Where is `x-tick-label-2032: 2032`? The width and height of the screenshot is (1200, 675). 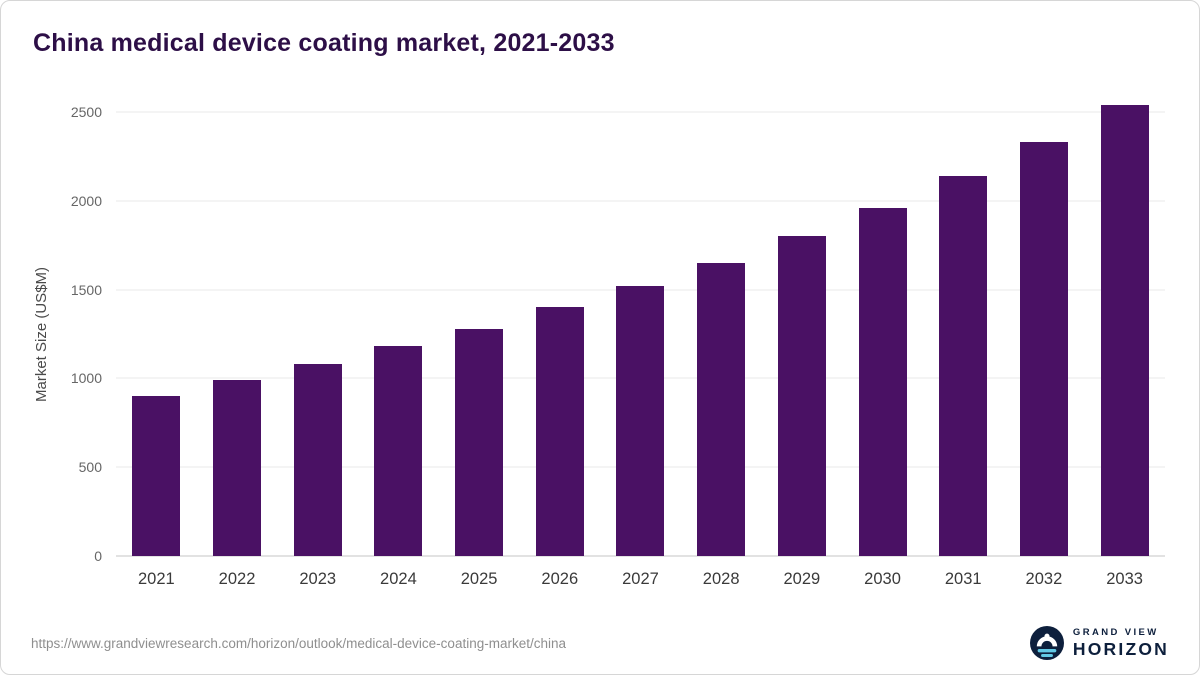
x-tick-label-2032: 2032 is located at coordinates (1044, 579).